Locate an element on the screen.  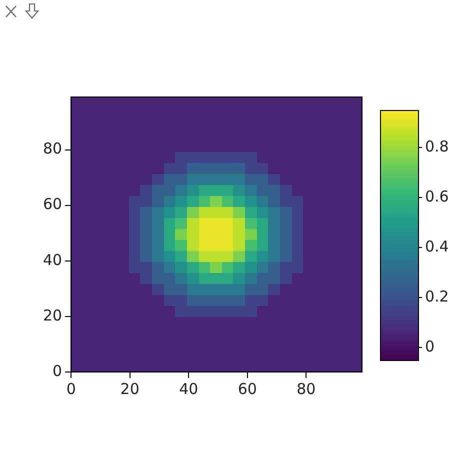
x-tick-label: 40 is located at coordinates (188, 389).